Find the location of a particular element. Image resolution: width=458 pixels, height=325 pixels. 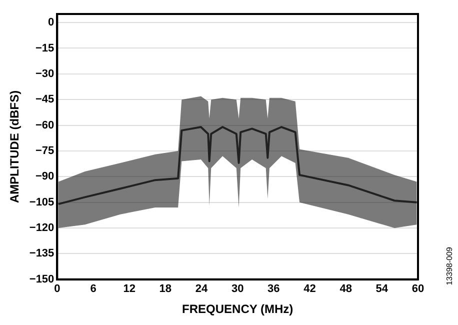

x-tick-label: 24 is located at coordinates (201, 289).